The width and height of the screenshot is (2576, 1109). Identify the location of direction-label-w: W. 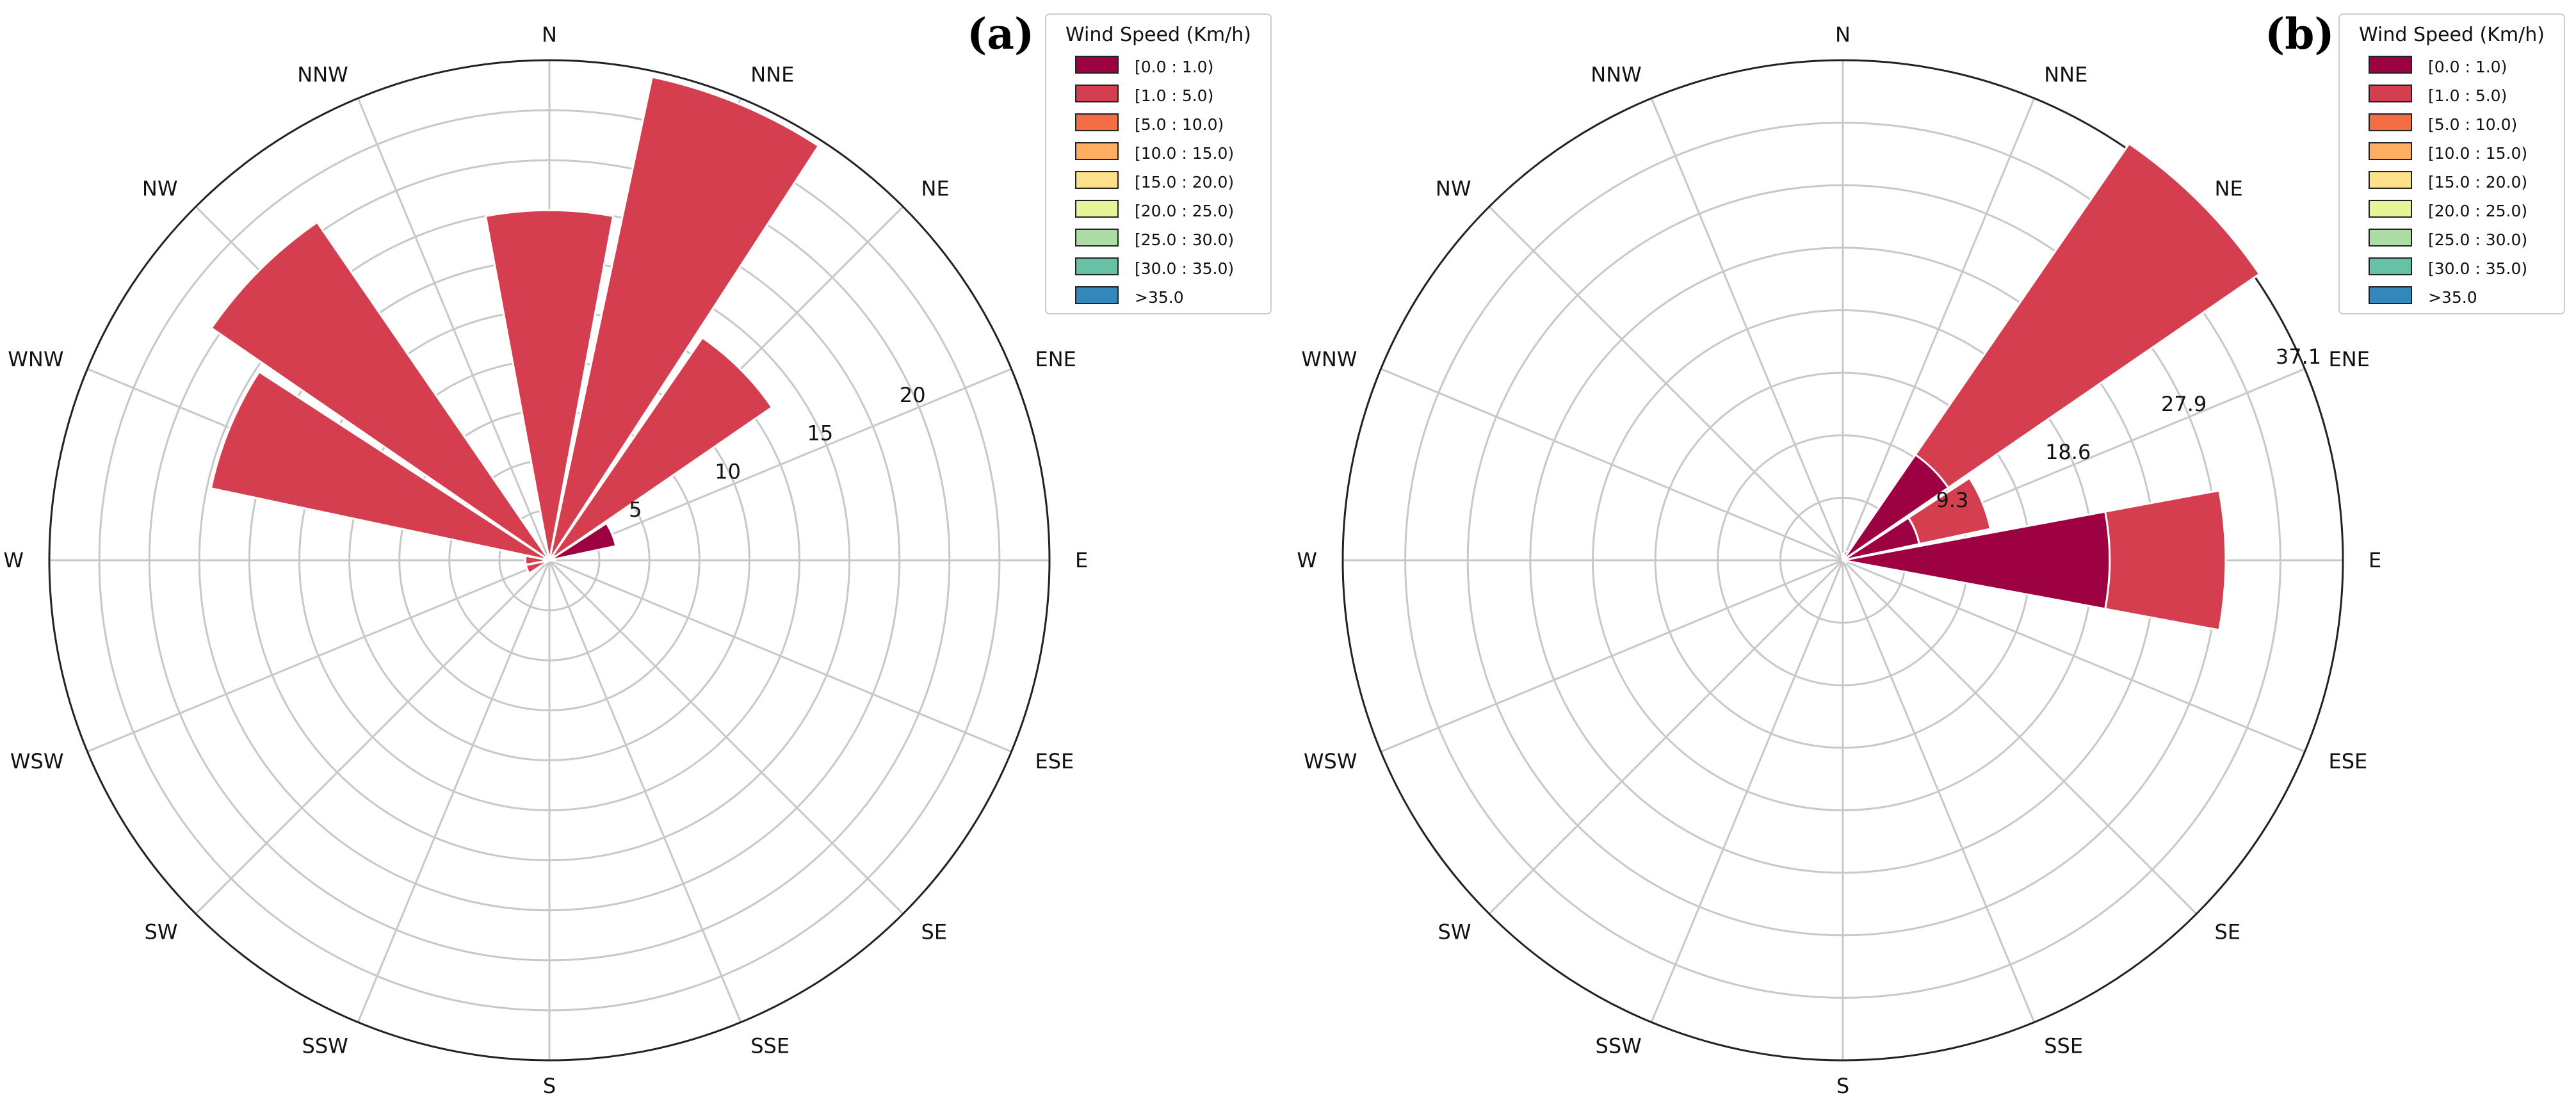
(13, 560).